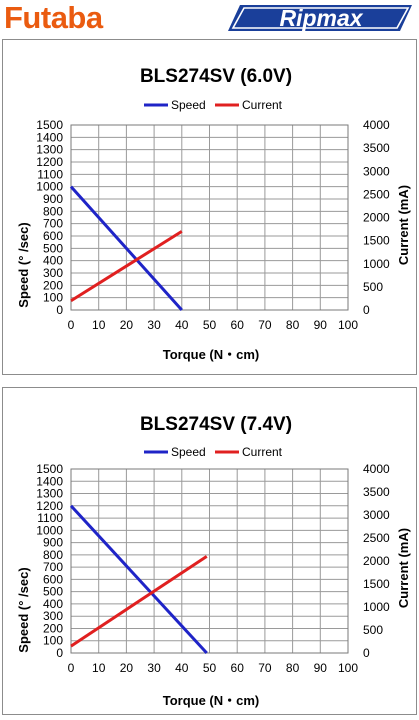  I want to click on futaba-logo: Futaba, so click(53, 17).